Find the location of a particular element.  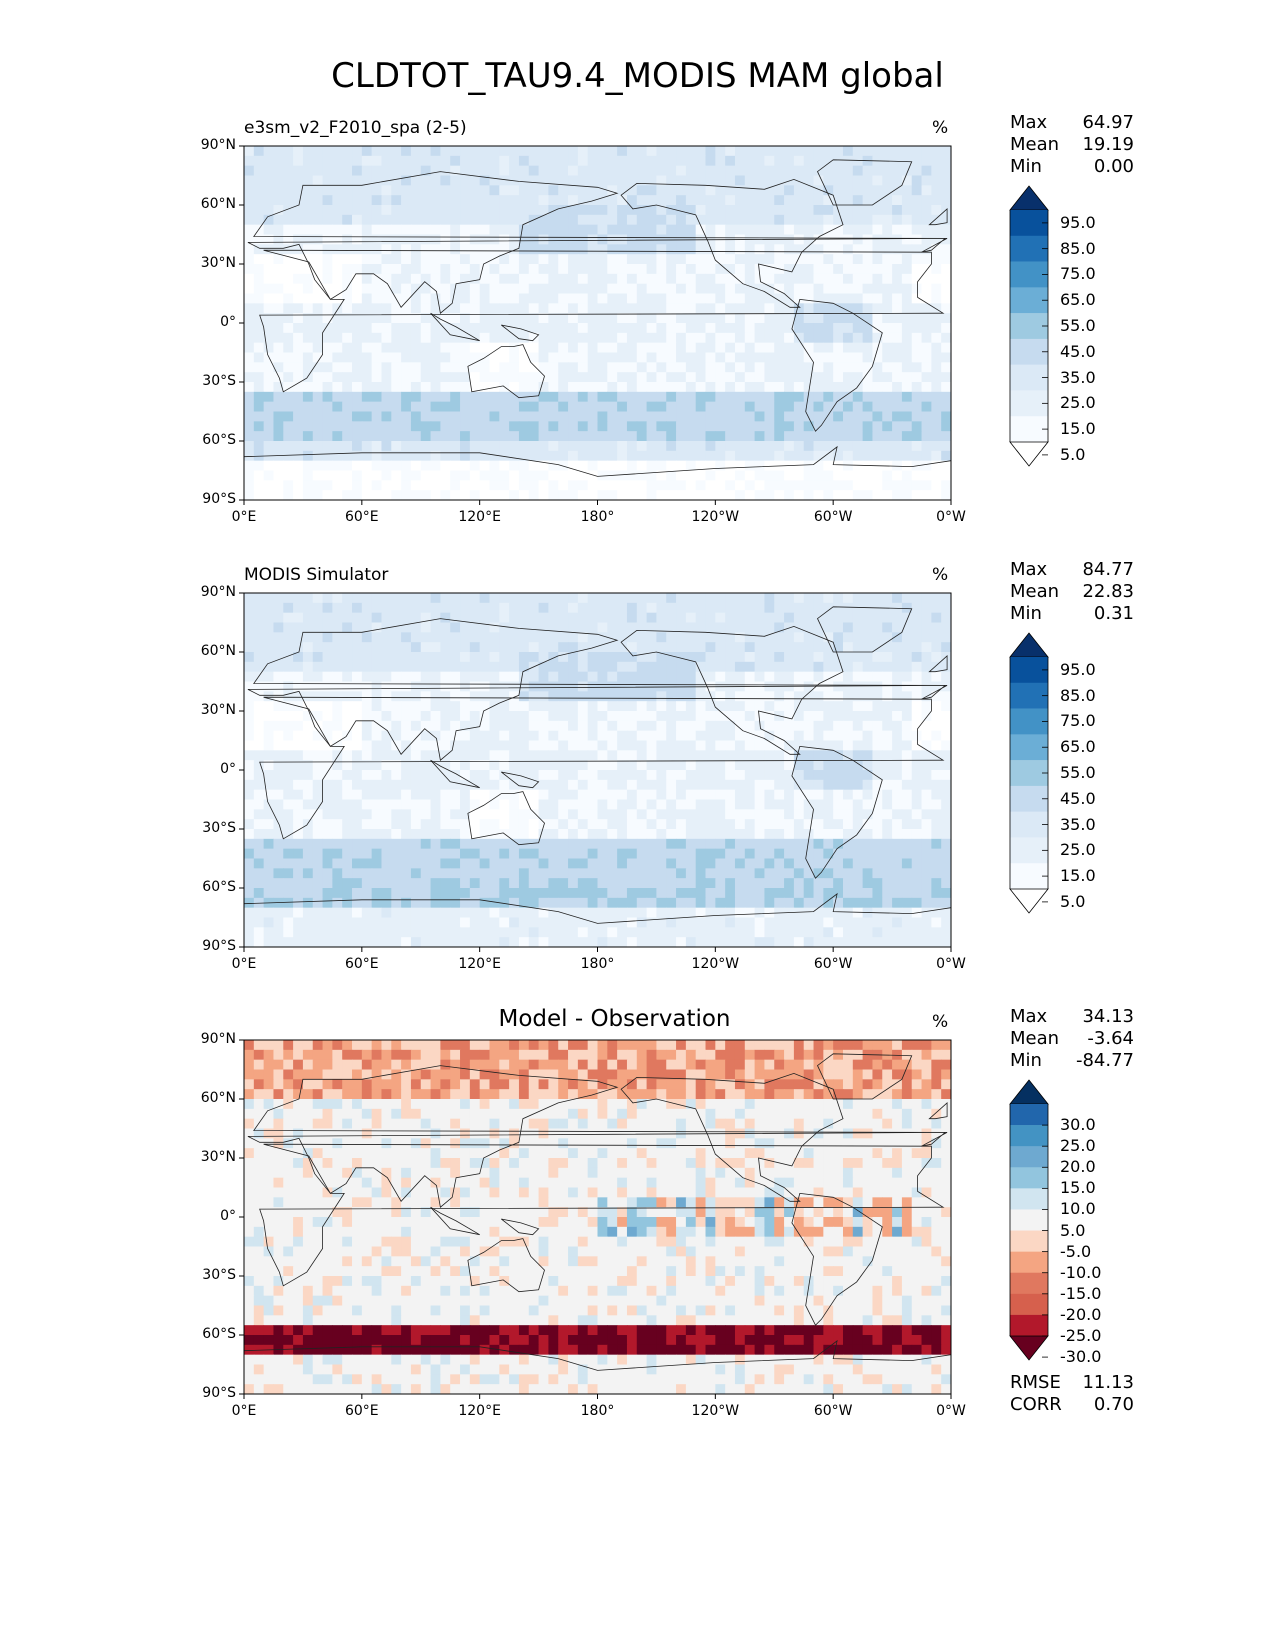

x-tick-label: 120°E is located at coordinates (479, 1411).